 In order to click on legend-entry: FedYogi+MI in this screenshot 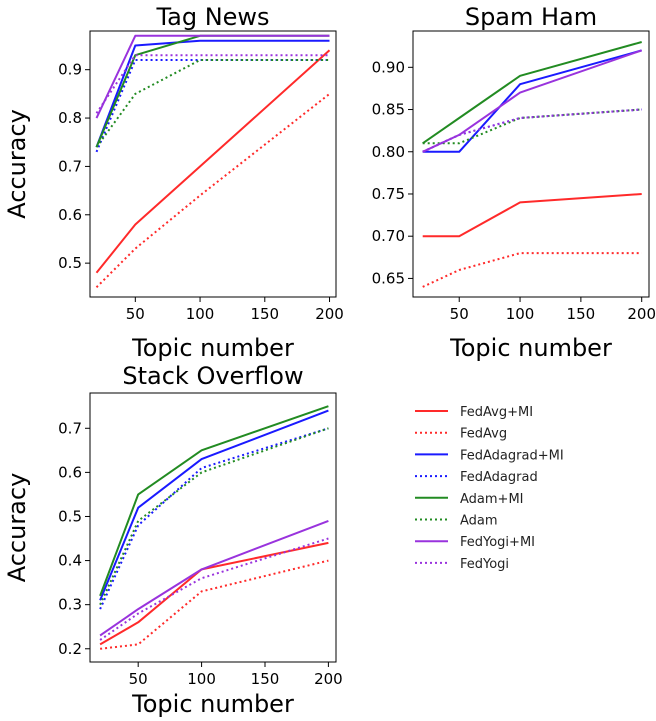, I will do `click(475, 542)`.